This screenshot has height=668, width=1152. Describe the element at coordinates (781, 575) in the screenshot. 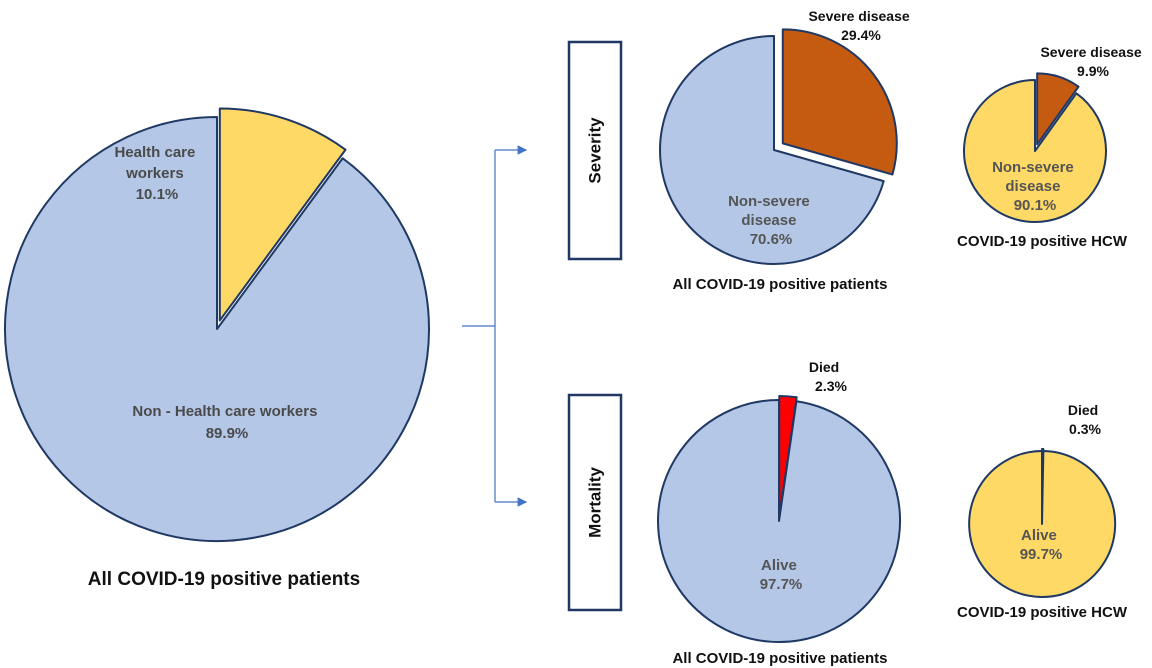

I see `svg-text: Alive 97.7%` at that location.